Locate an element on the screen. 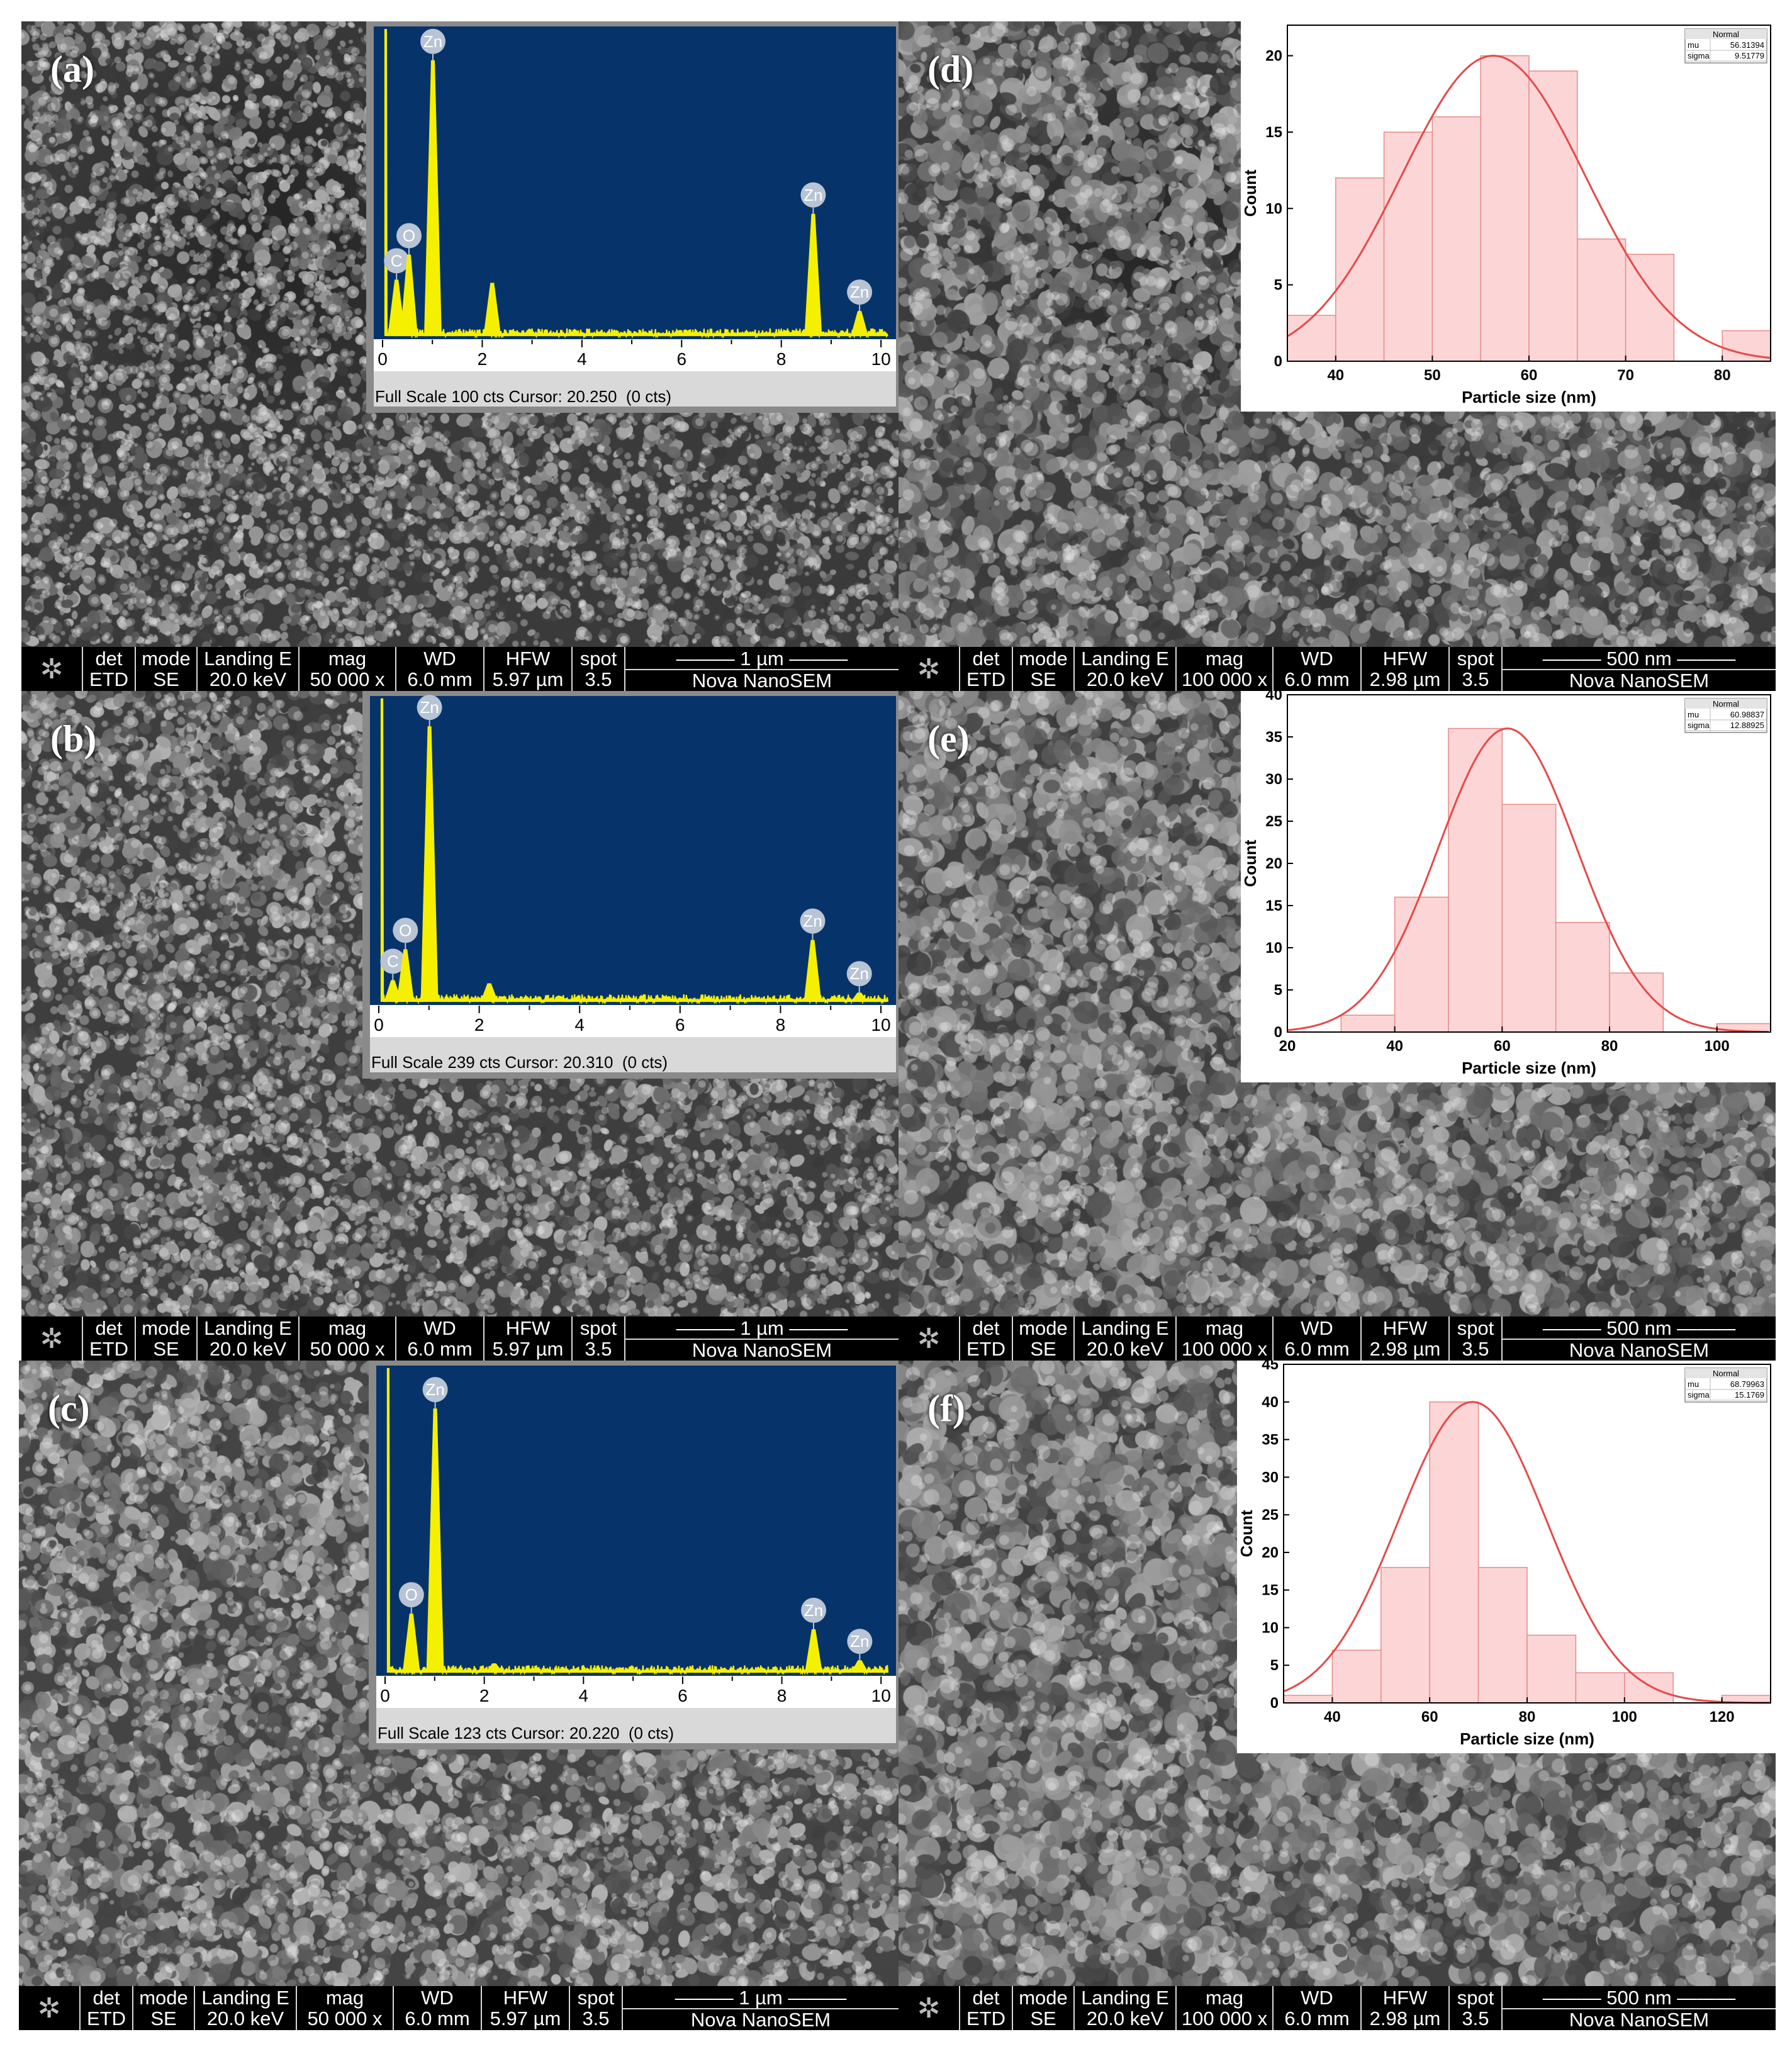 Image resolution: width=1792 pixels, height=2049 pixels. eds-peak-label: C is located at coordinates (393, 961).